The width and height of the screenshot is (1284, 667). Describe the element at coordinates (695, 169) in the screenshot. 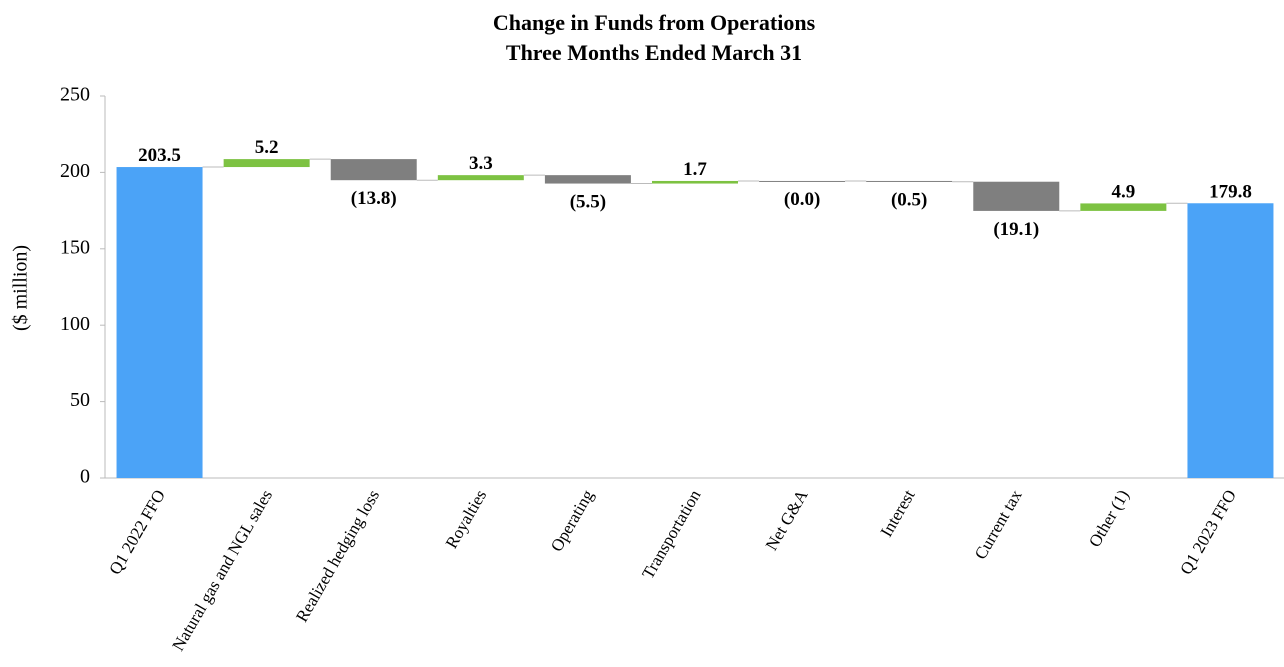

I see `data-label: 1.7` at that location.